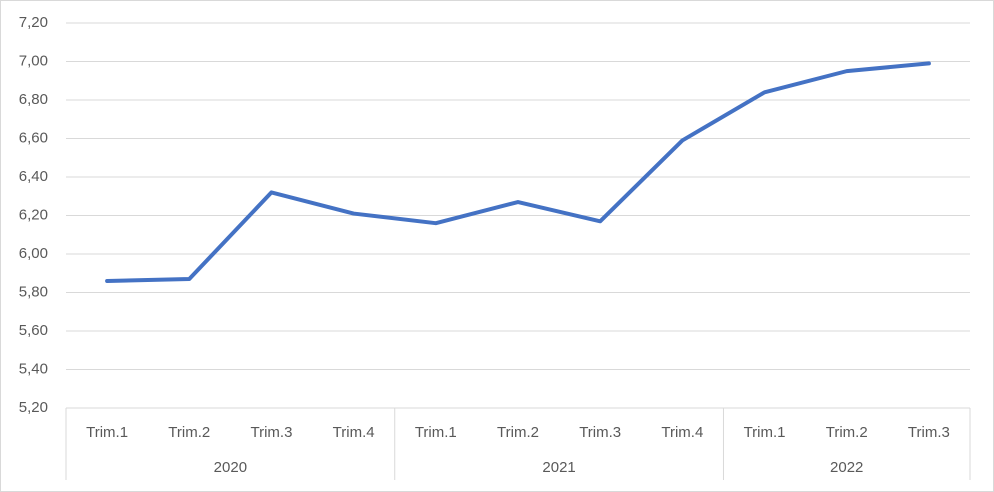 Image resolution: width=994 pixels, height=492 pixels. Describe the element at coordinates (33, 253) in the screenshot. I see `y-tick-label: 6,00` at that location.